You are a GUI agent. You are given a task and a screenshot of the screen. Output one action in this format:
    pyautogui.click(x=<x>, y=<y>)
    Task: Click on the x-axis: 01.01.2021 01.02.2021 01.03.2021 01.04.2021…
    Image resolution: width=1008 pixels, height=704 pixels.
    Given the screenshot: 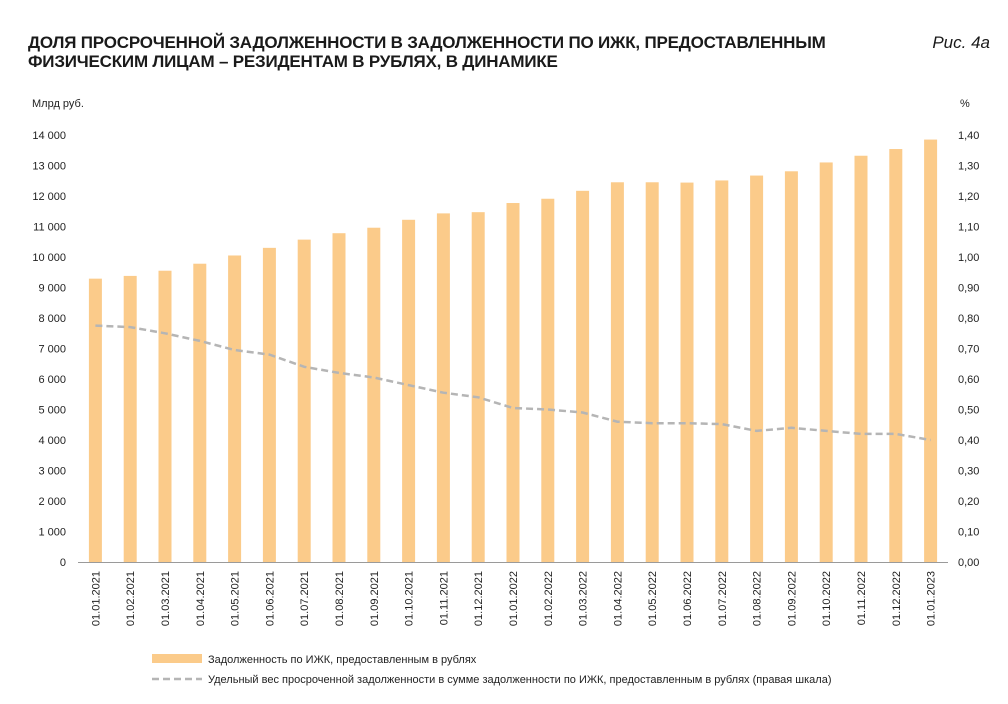 What is the action you would take?
    pyautogui.click(x=513, y=598)
    